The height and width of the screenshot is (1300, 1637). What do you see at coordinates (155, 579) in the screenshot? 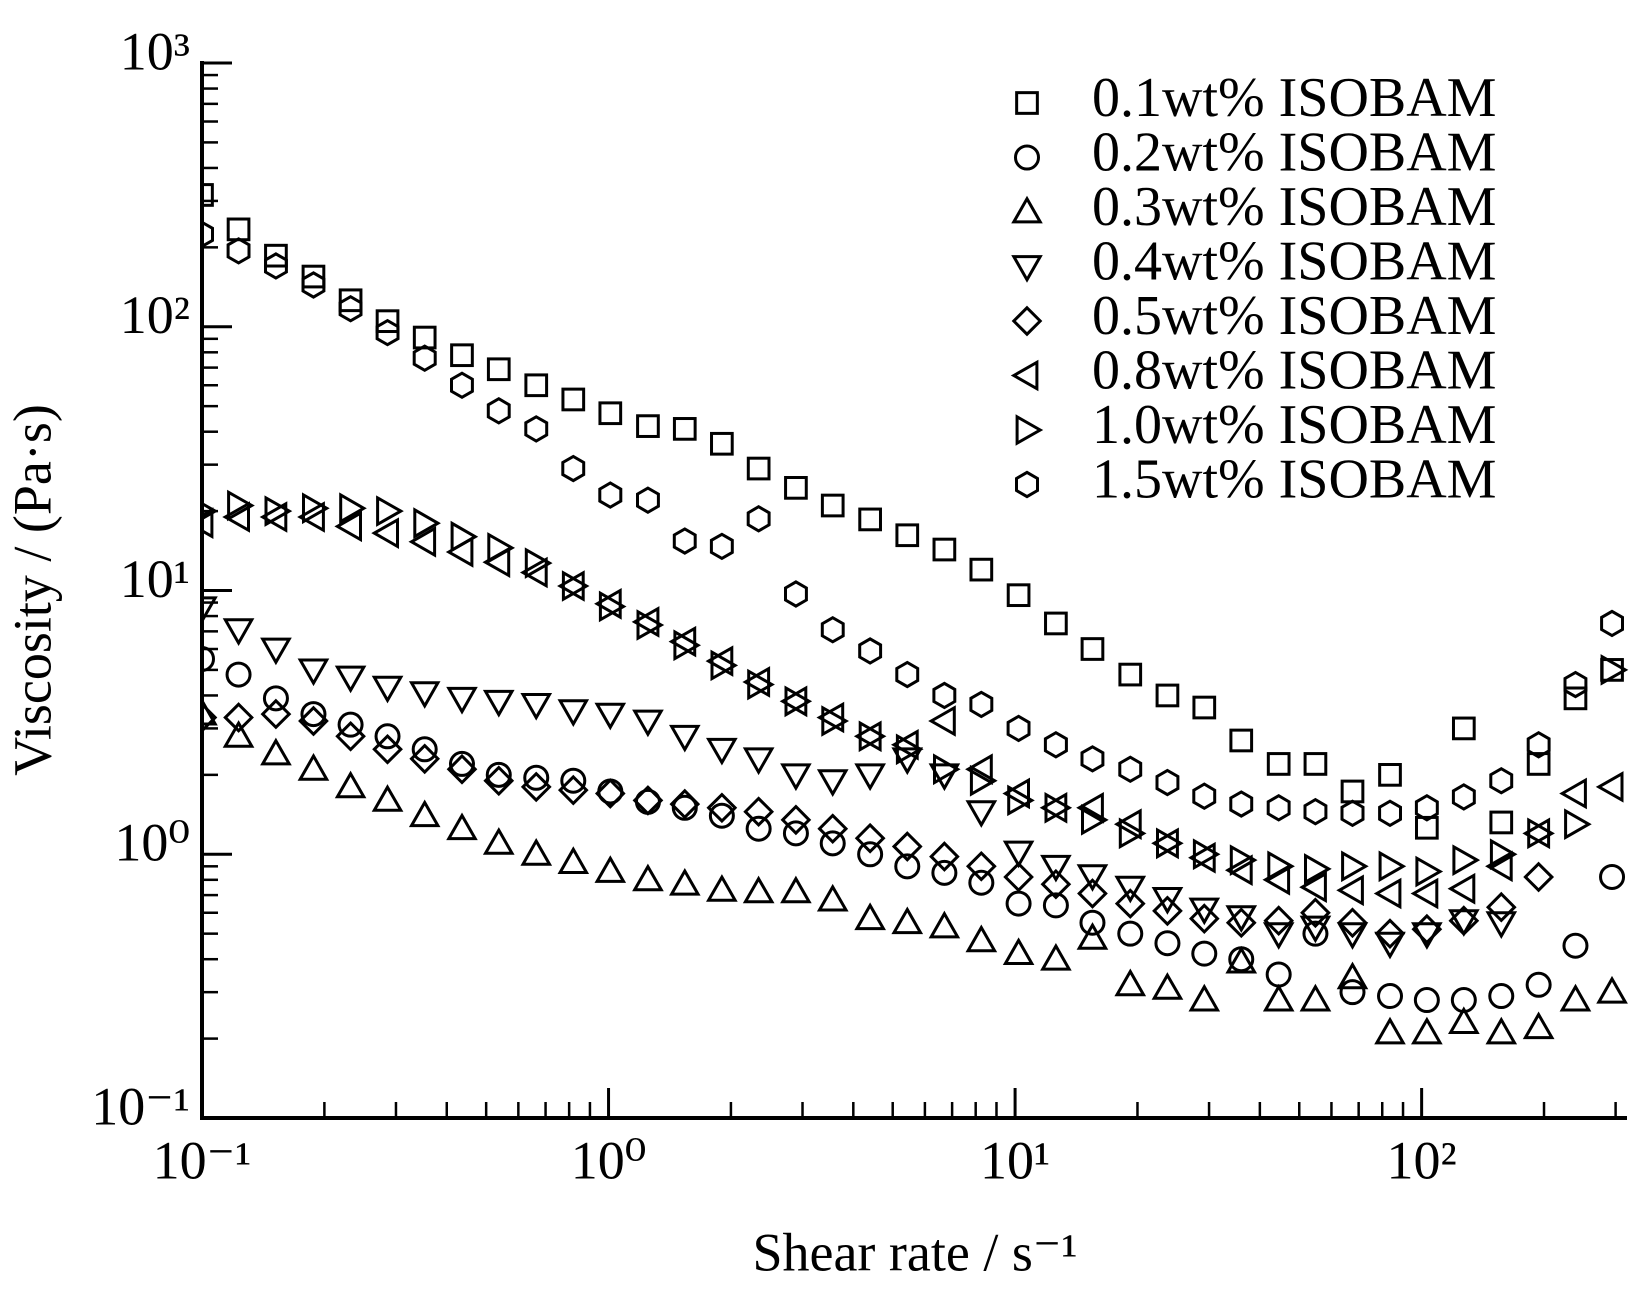
I see `y-tick-label: 10¹` at bounding box center [155, 579].